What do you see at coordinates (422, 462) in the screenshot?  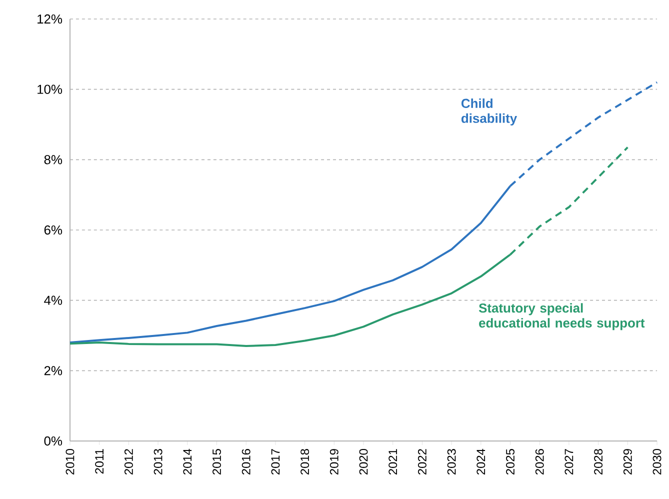 I see `x-tick-label: 2022` at bounding box center [422, 462].